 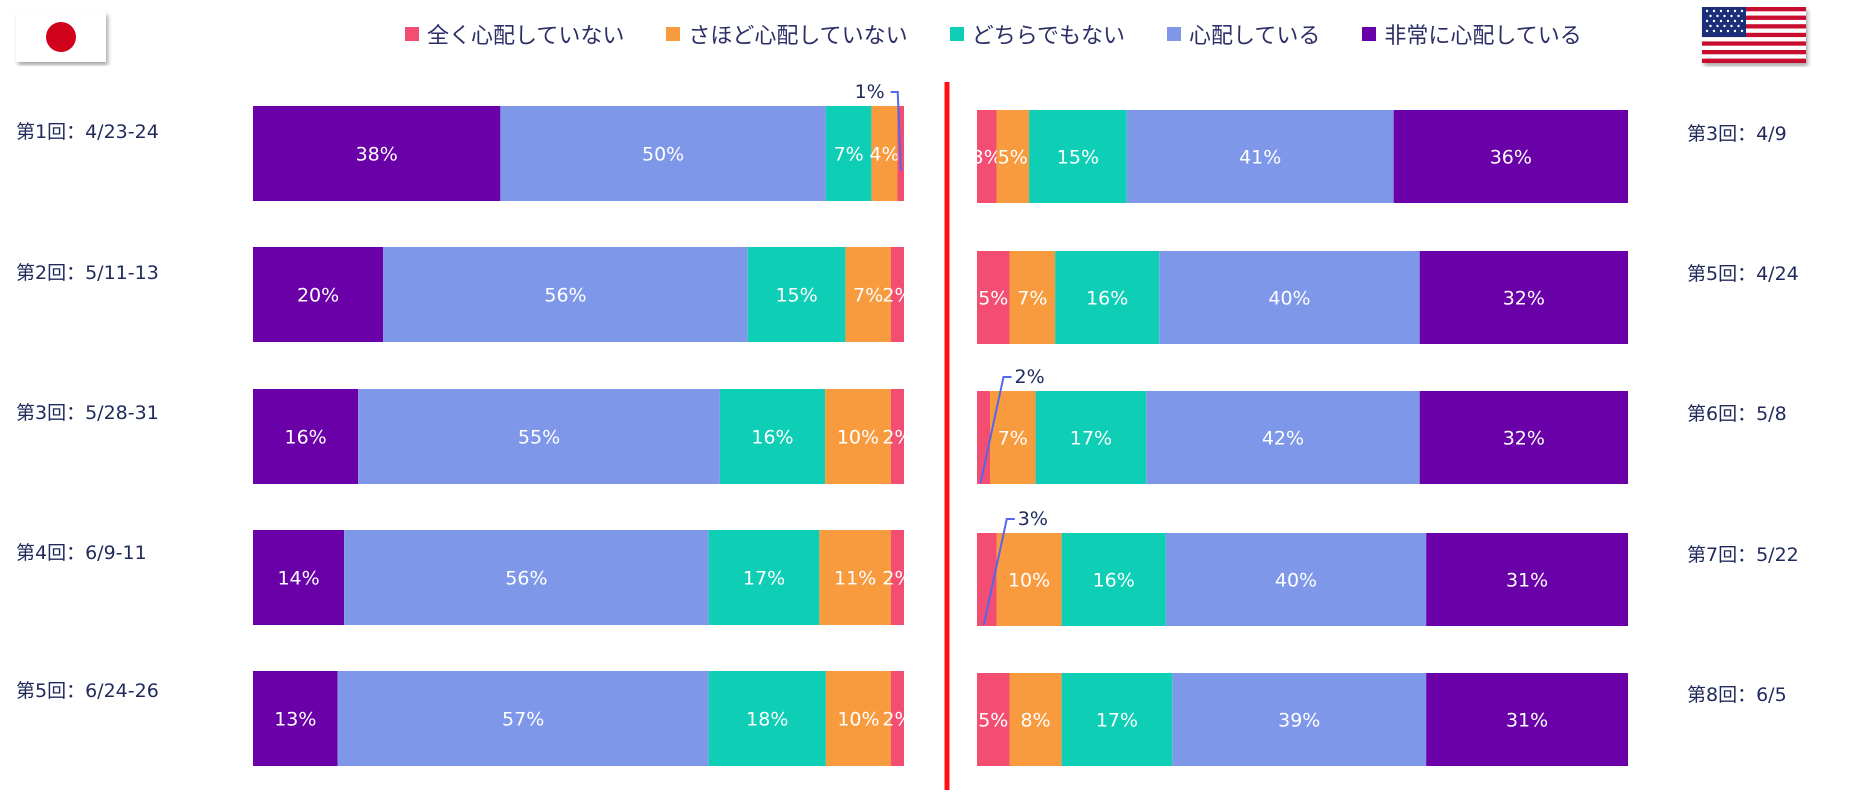 I want to click on usa-data-label: 32%, so click(x=1524, y=439).